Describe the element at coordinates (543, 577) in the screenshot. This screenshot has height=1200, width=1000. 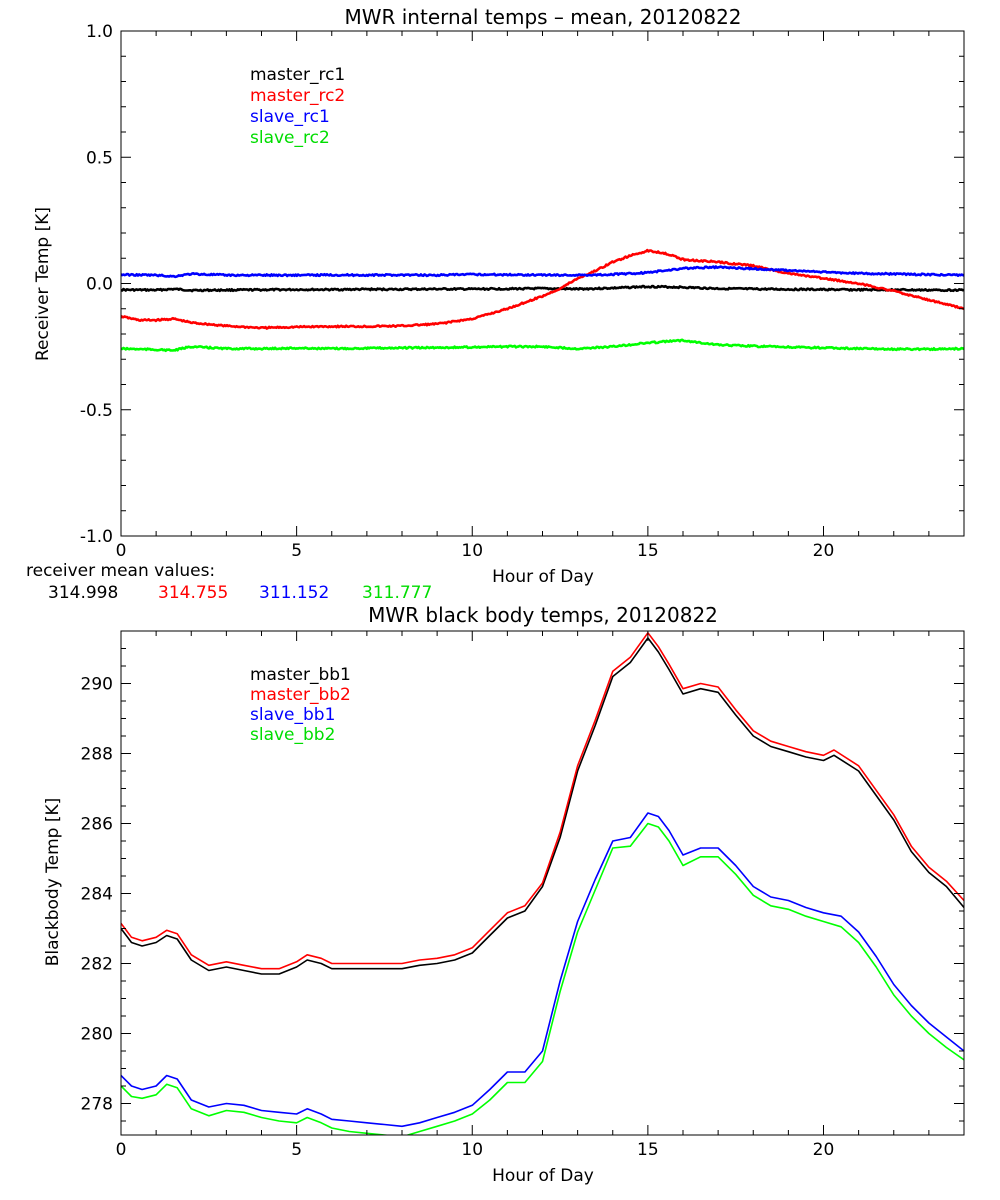
I see `receiver-x-axis-label: Hour of Day` at that location.